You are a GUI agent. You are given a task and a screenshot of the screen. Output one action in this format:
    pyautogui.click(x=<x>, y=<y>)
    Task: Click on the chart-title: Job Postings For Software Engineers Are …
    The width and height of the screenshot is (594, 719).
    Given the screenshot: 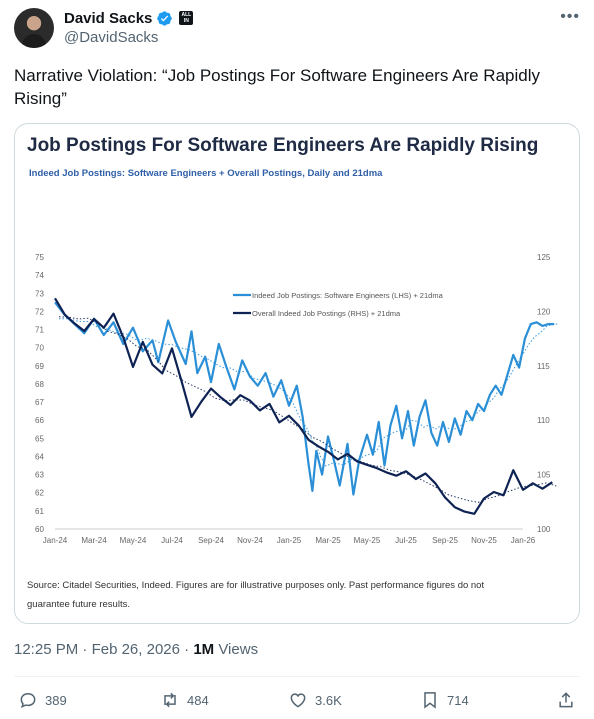 What is the action you would take?
    pyautogui.click(x=283, y=145)
    